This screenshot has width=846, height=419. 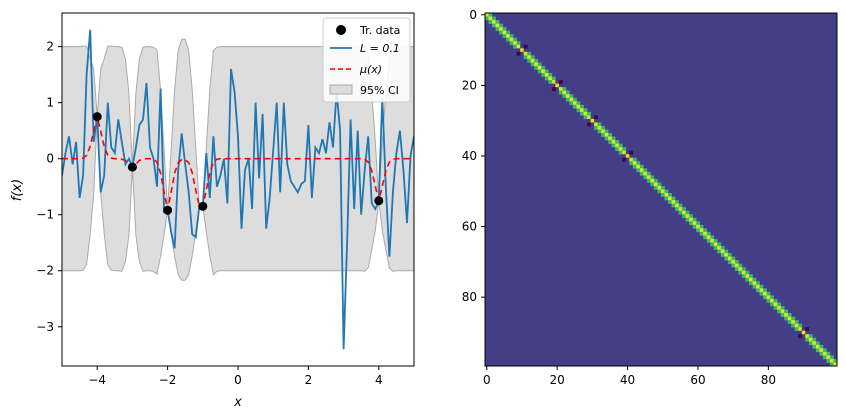 I want to click on y-tick-label: −1, so click(x=45, y=215).